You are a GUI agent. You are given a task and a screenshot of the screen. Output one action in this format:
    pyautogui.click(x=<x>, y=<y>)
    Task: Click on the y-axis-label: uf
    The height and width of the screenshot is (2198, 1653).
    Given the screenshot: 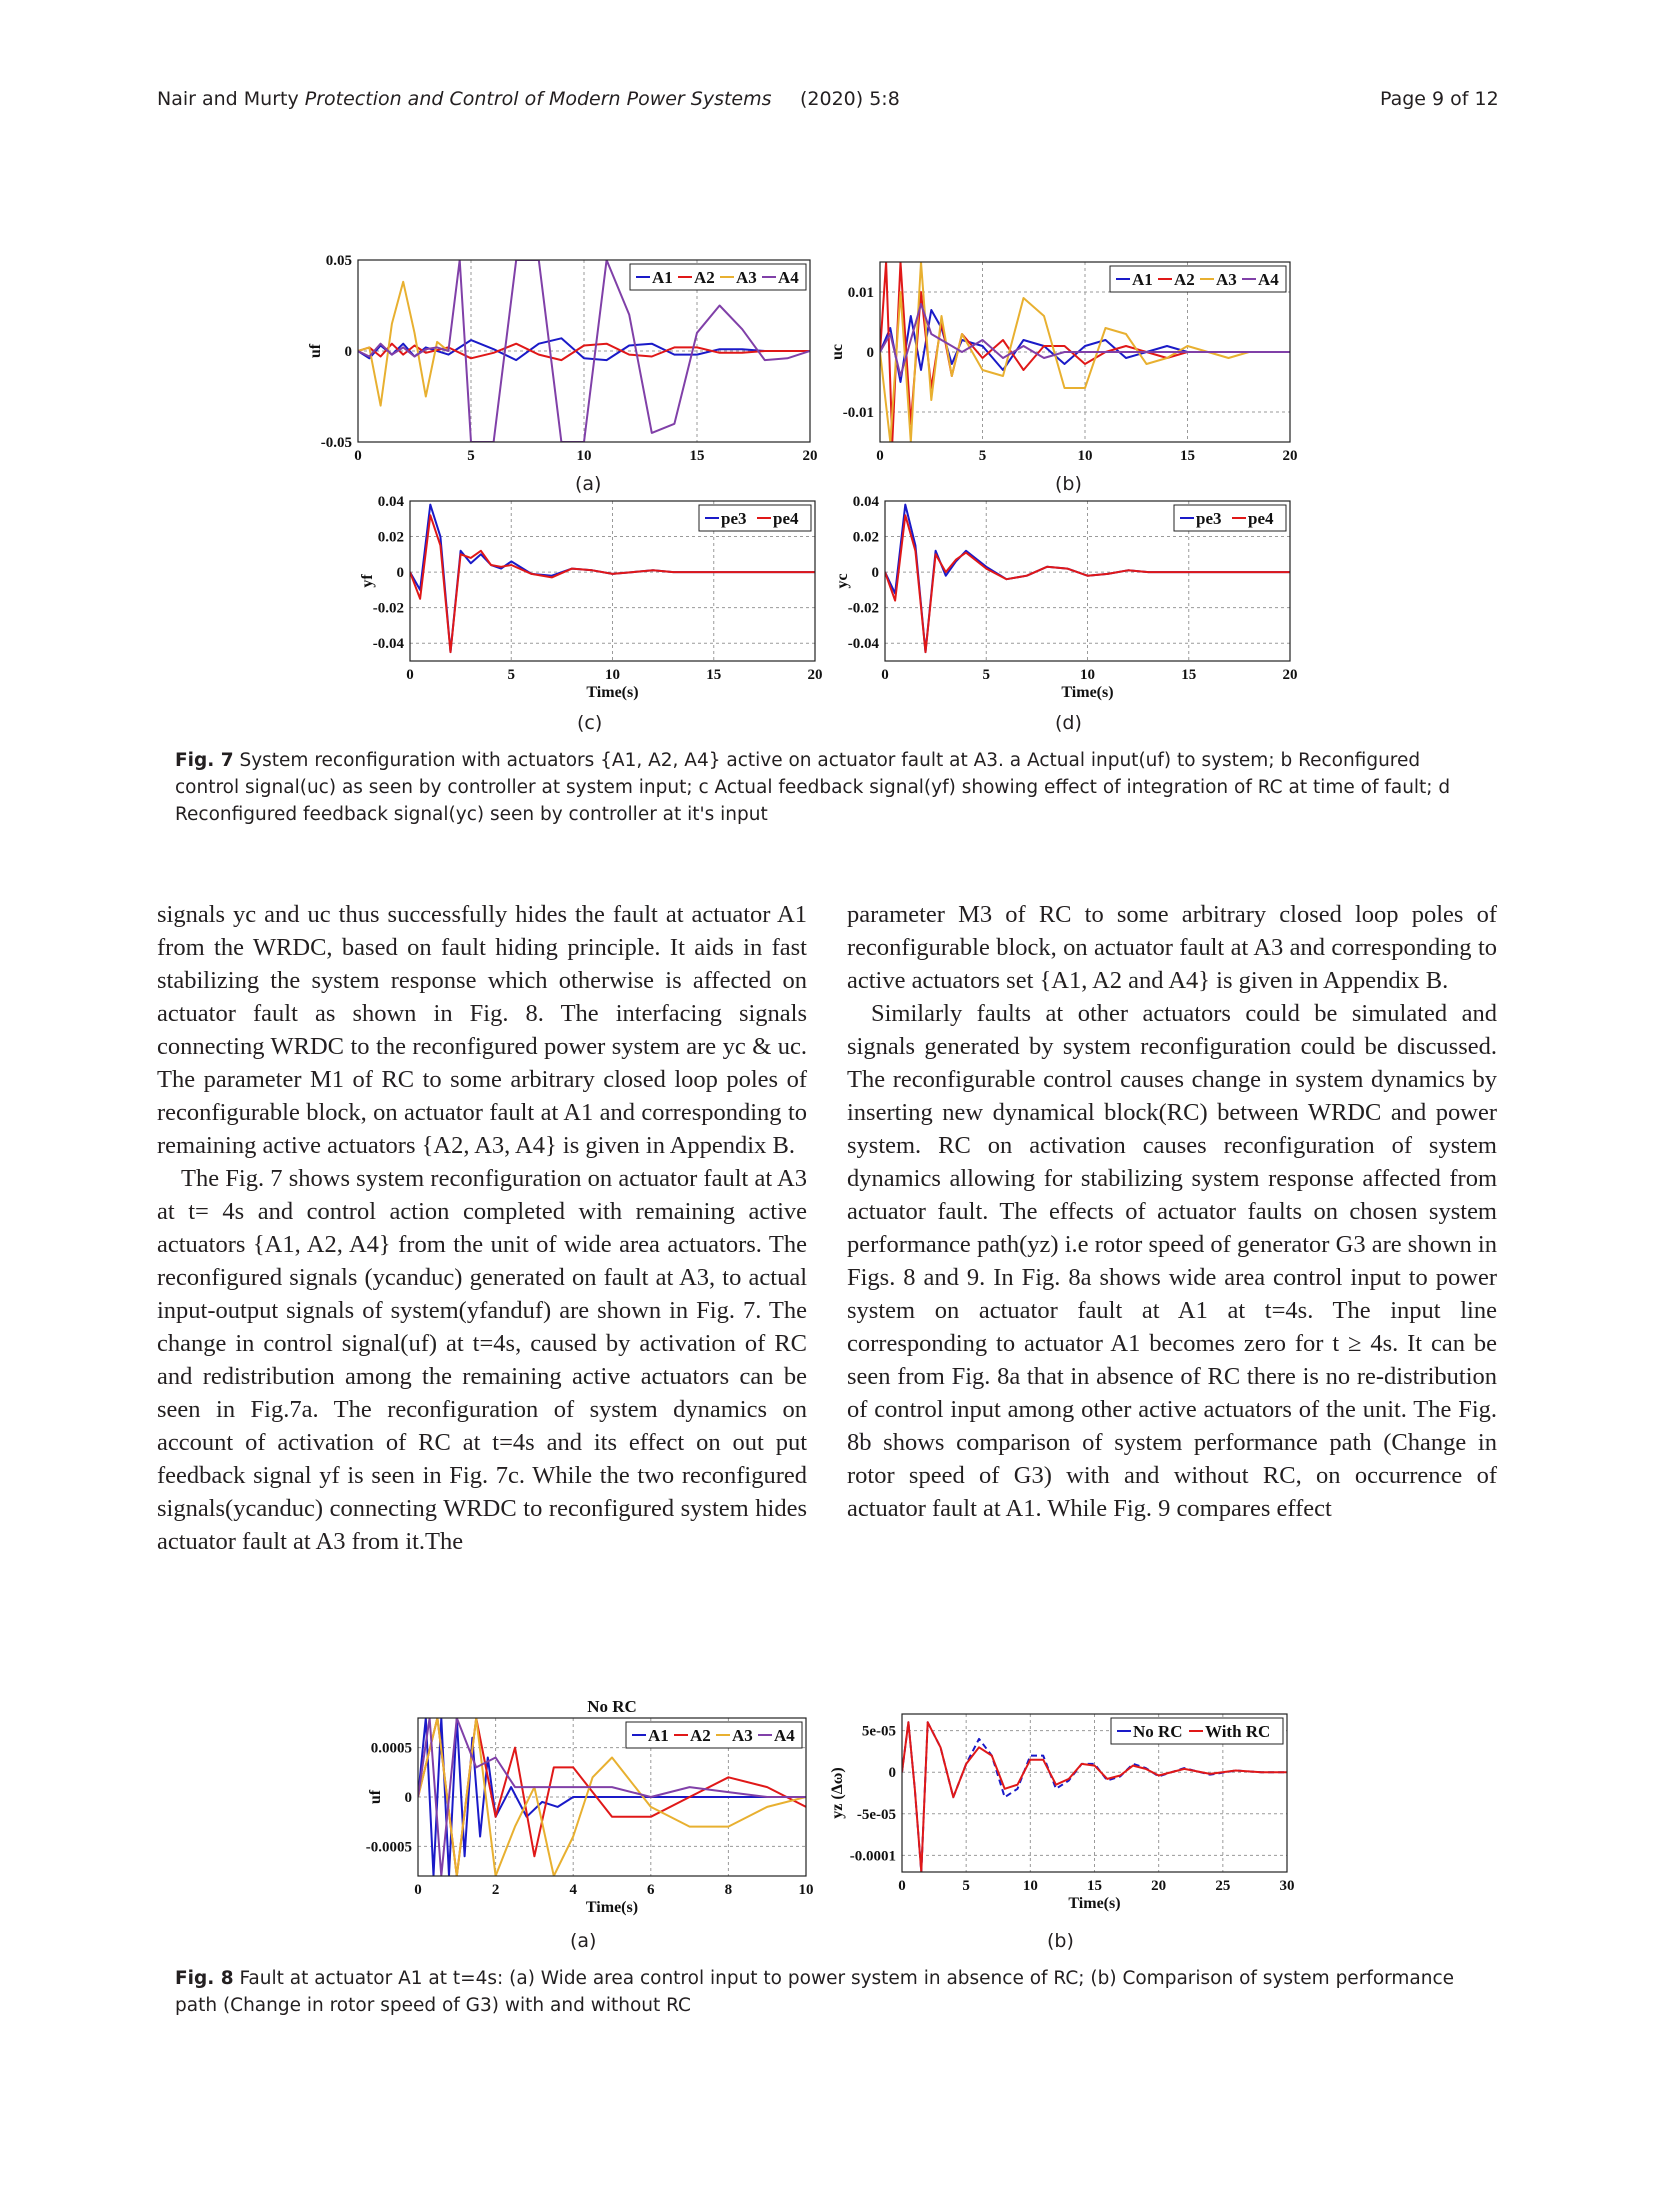 What is the action you would take?
    pyautogui.click(x=315, y=350)
    